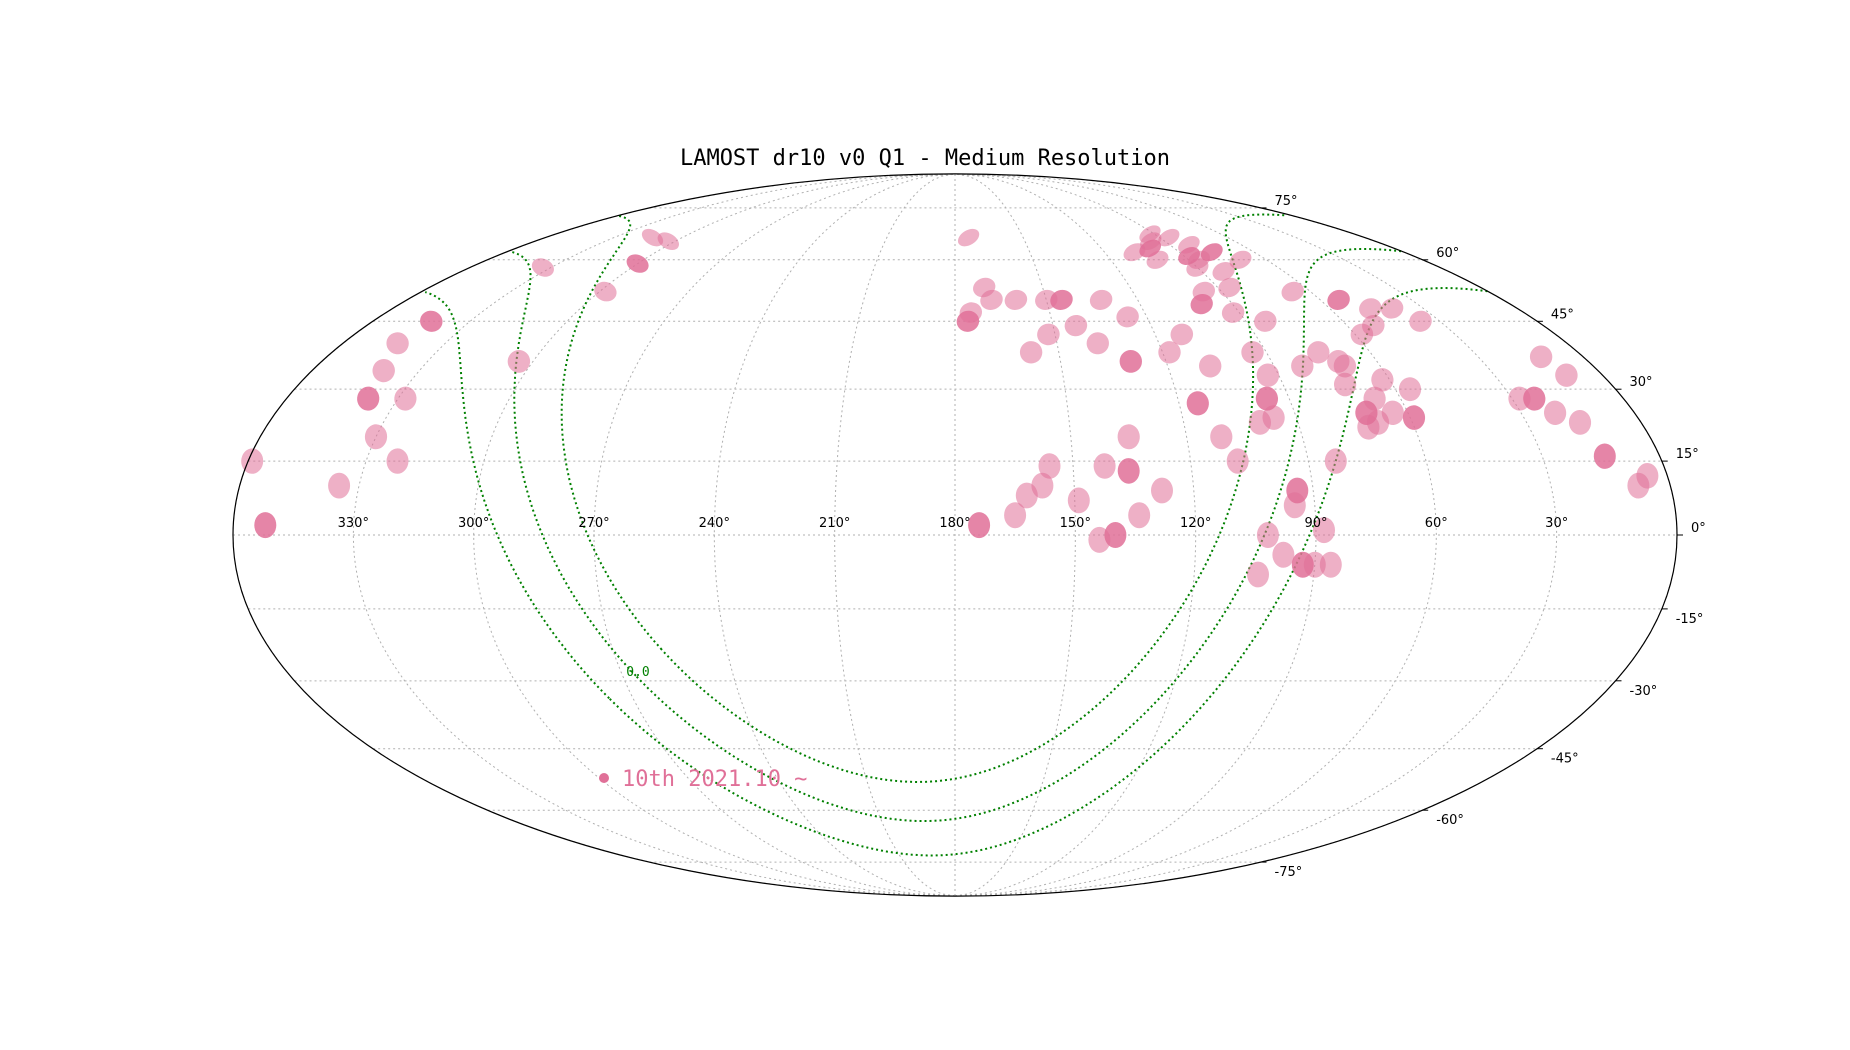 Image resolution: width=1850 pixels, height=1050 pixels. What do you see at coordinates (1289, 872) in the screenshot?
I see `latitude-tick-label: -75°` at bounding box center [1289, 872].